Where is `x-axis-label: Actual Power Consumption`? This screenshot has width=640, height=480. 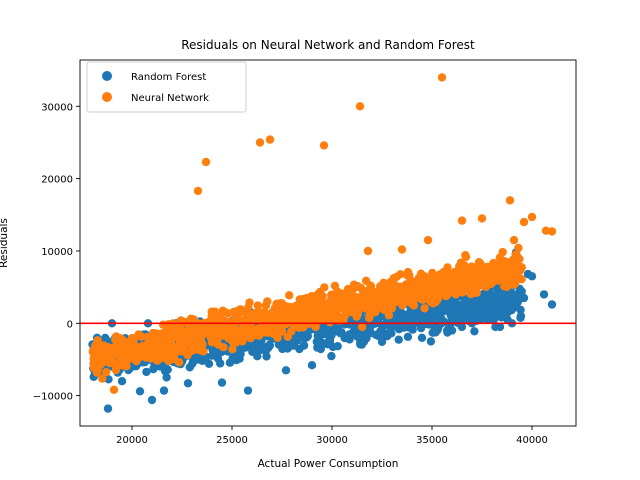 x-axis-label: Actual Power Consumption is located at coordinates (328, 464).